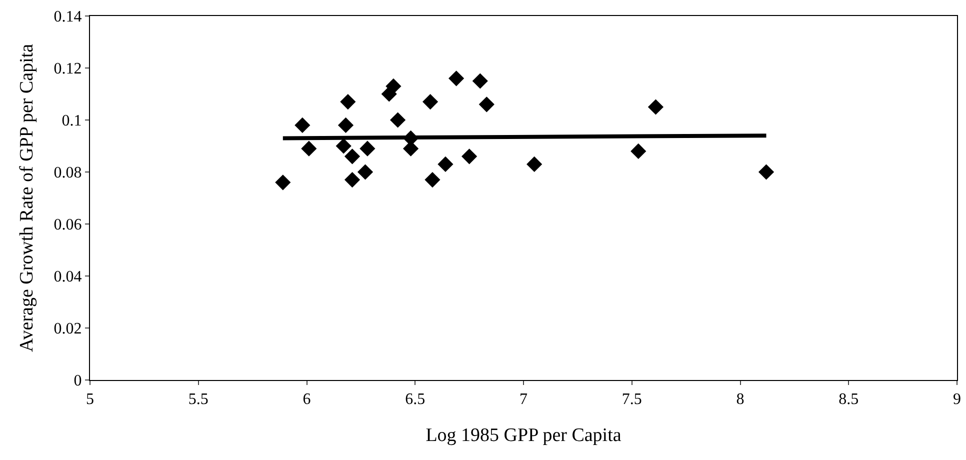 The height and width of the screenshot is (460, 966). What do you see at coordinates (524, 435) in the screenshot?
I see `x-axis-title: Log 1985 GPP per Capita` at bounding box center [524, 435].